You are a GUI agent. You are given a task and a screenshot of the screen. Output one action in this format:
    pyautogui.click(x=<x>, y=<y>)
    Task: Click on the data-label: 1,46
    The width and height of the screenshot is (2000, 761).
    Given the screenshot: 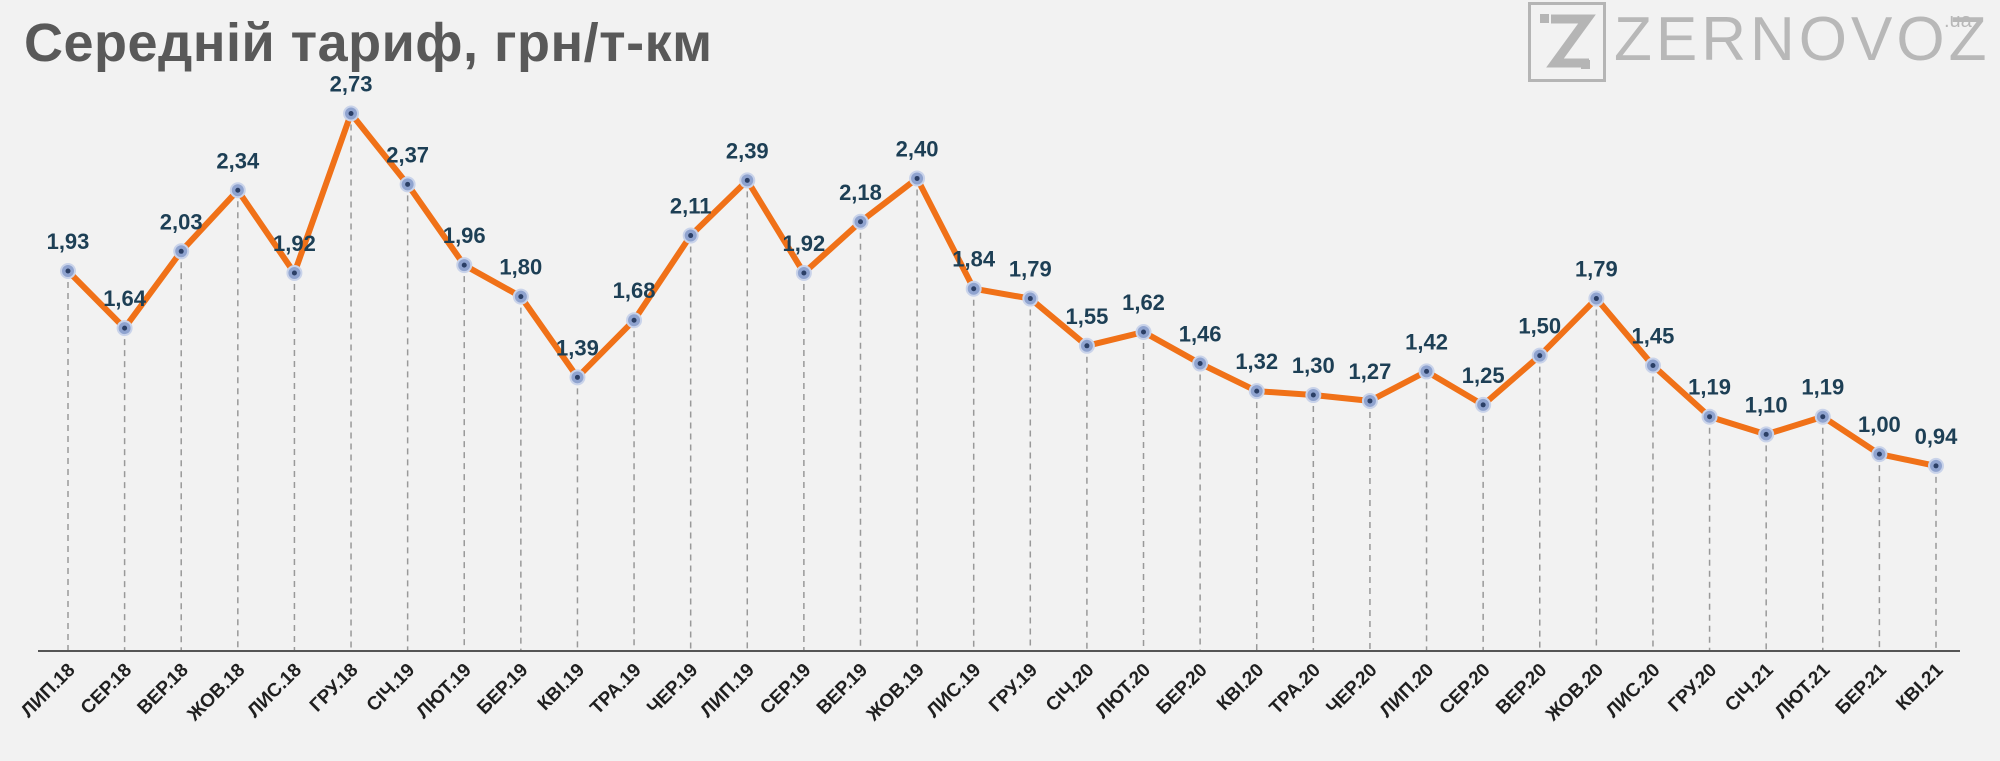 What is the action you would take?
    pyautogui.click(x=1200, y=334)
    